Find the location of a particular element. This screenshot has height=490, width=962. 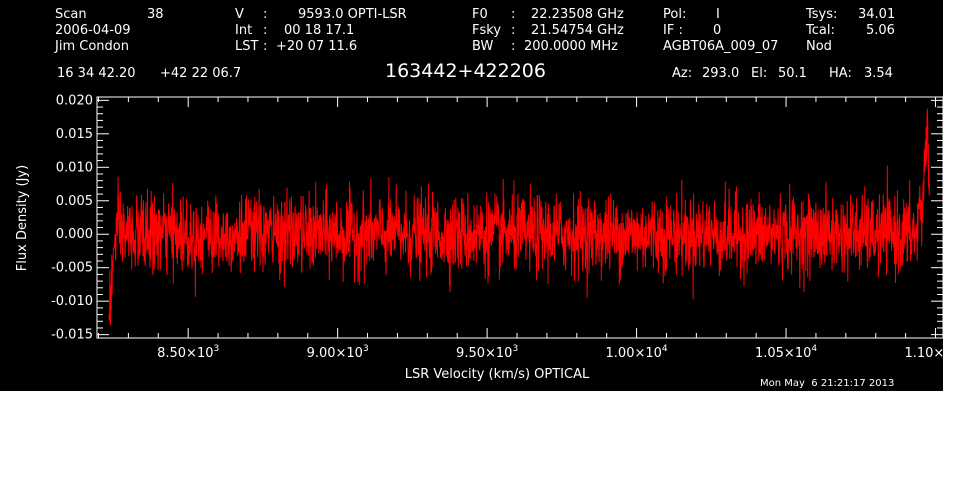

v-label: V is located at coordinates (239, 14).